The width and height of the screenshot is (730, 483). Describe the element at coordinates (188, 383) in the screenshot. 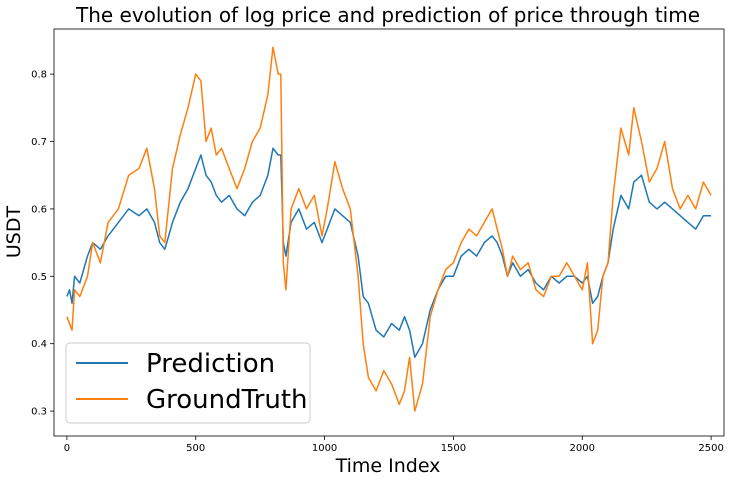

I see `legend: Prediction GroundTruth` at that location.